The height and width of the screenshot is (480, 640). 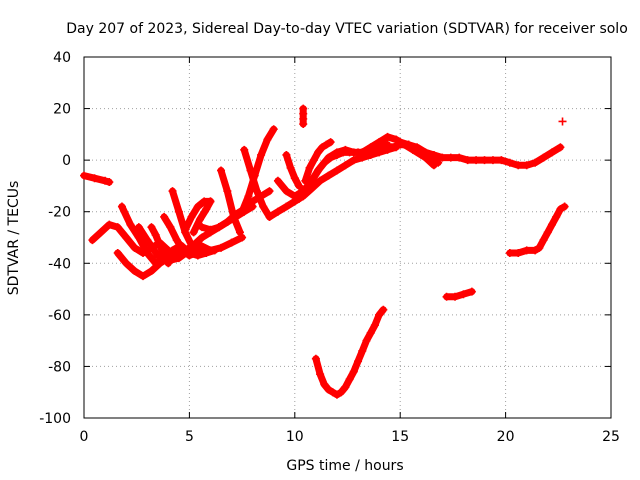 What do you see at coordinates (62, 58) in the screenshot?
I see `y-tick-label: 40` at bounding box center [62, 58].